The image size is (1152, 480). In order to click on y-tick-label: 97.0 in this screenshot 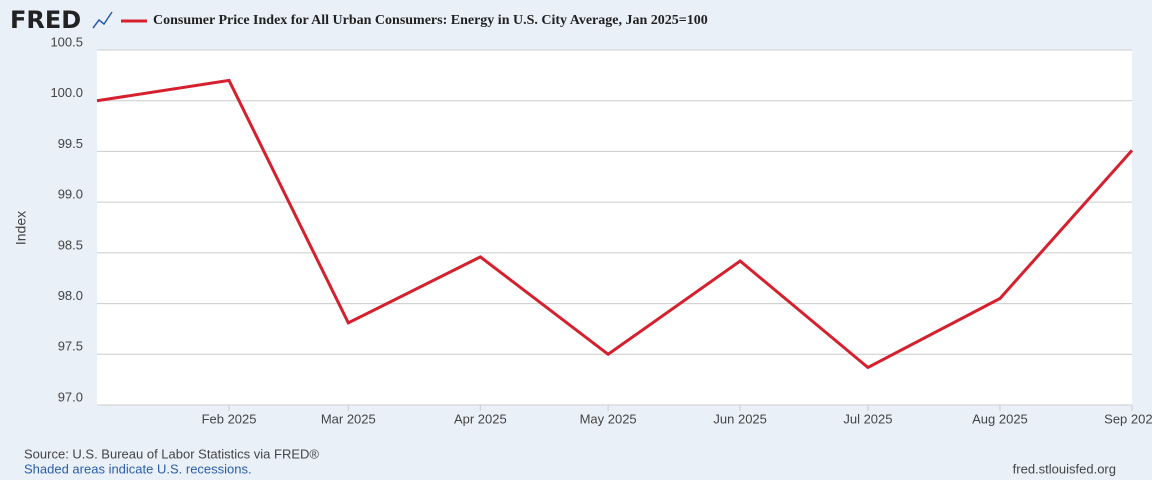, I will do `click(70, 396)`.